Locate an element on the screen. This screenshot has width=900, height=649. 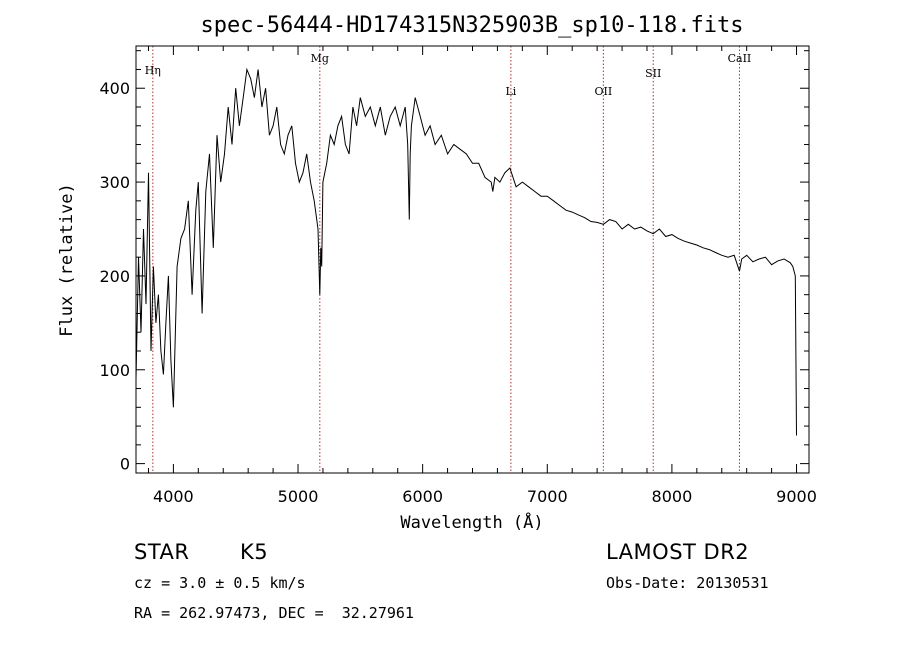
x-tick-label: 7000 is located at coordinates (547, 496).